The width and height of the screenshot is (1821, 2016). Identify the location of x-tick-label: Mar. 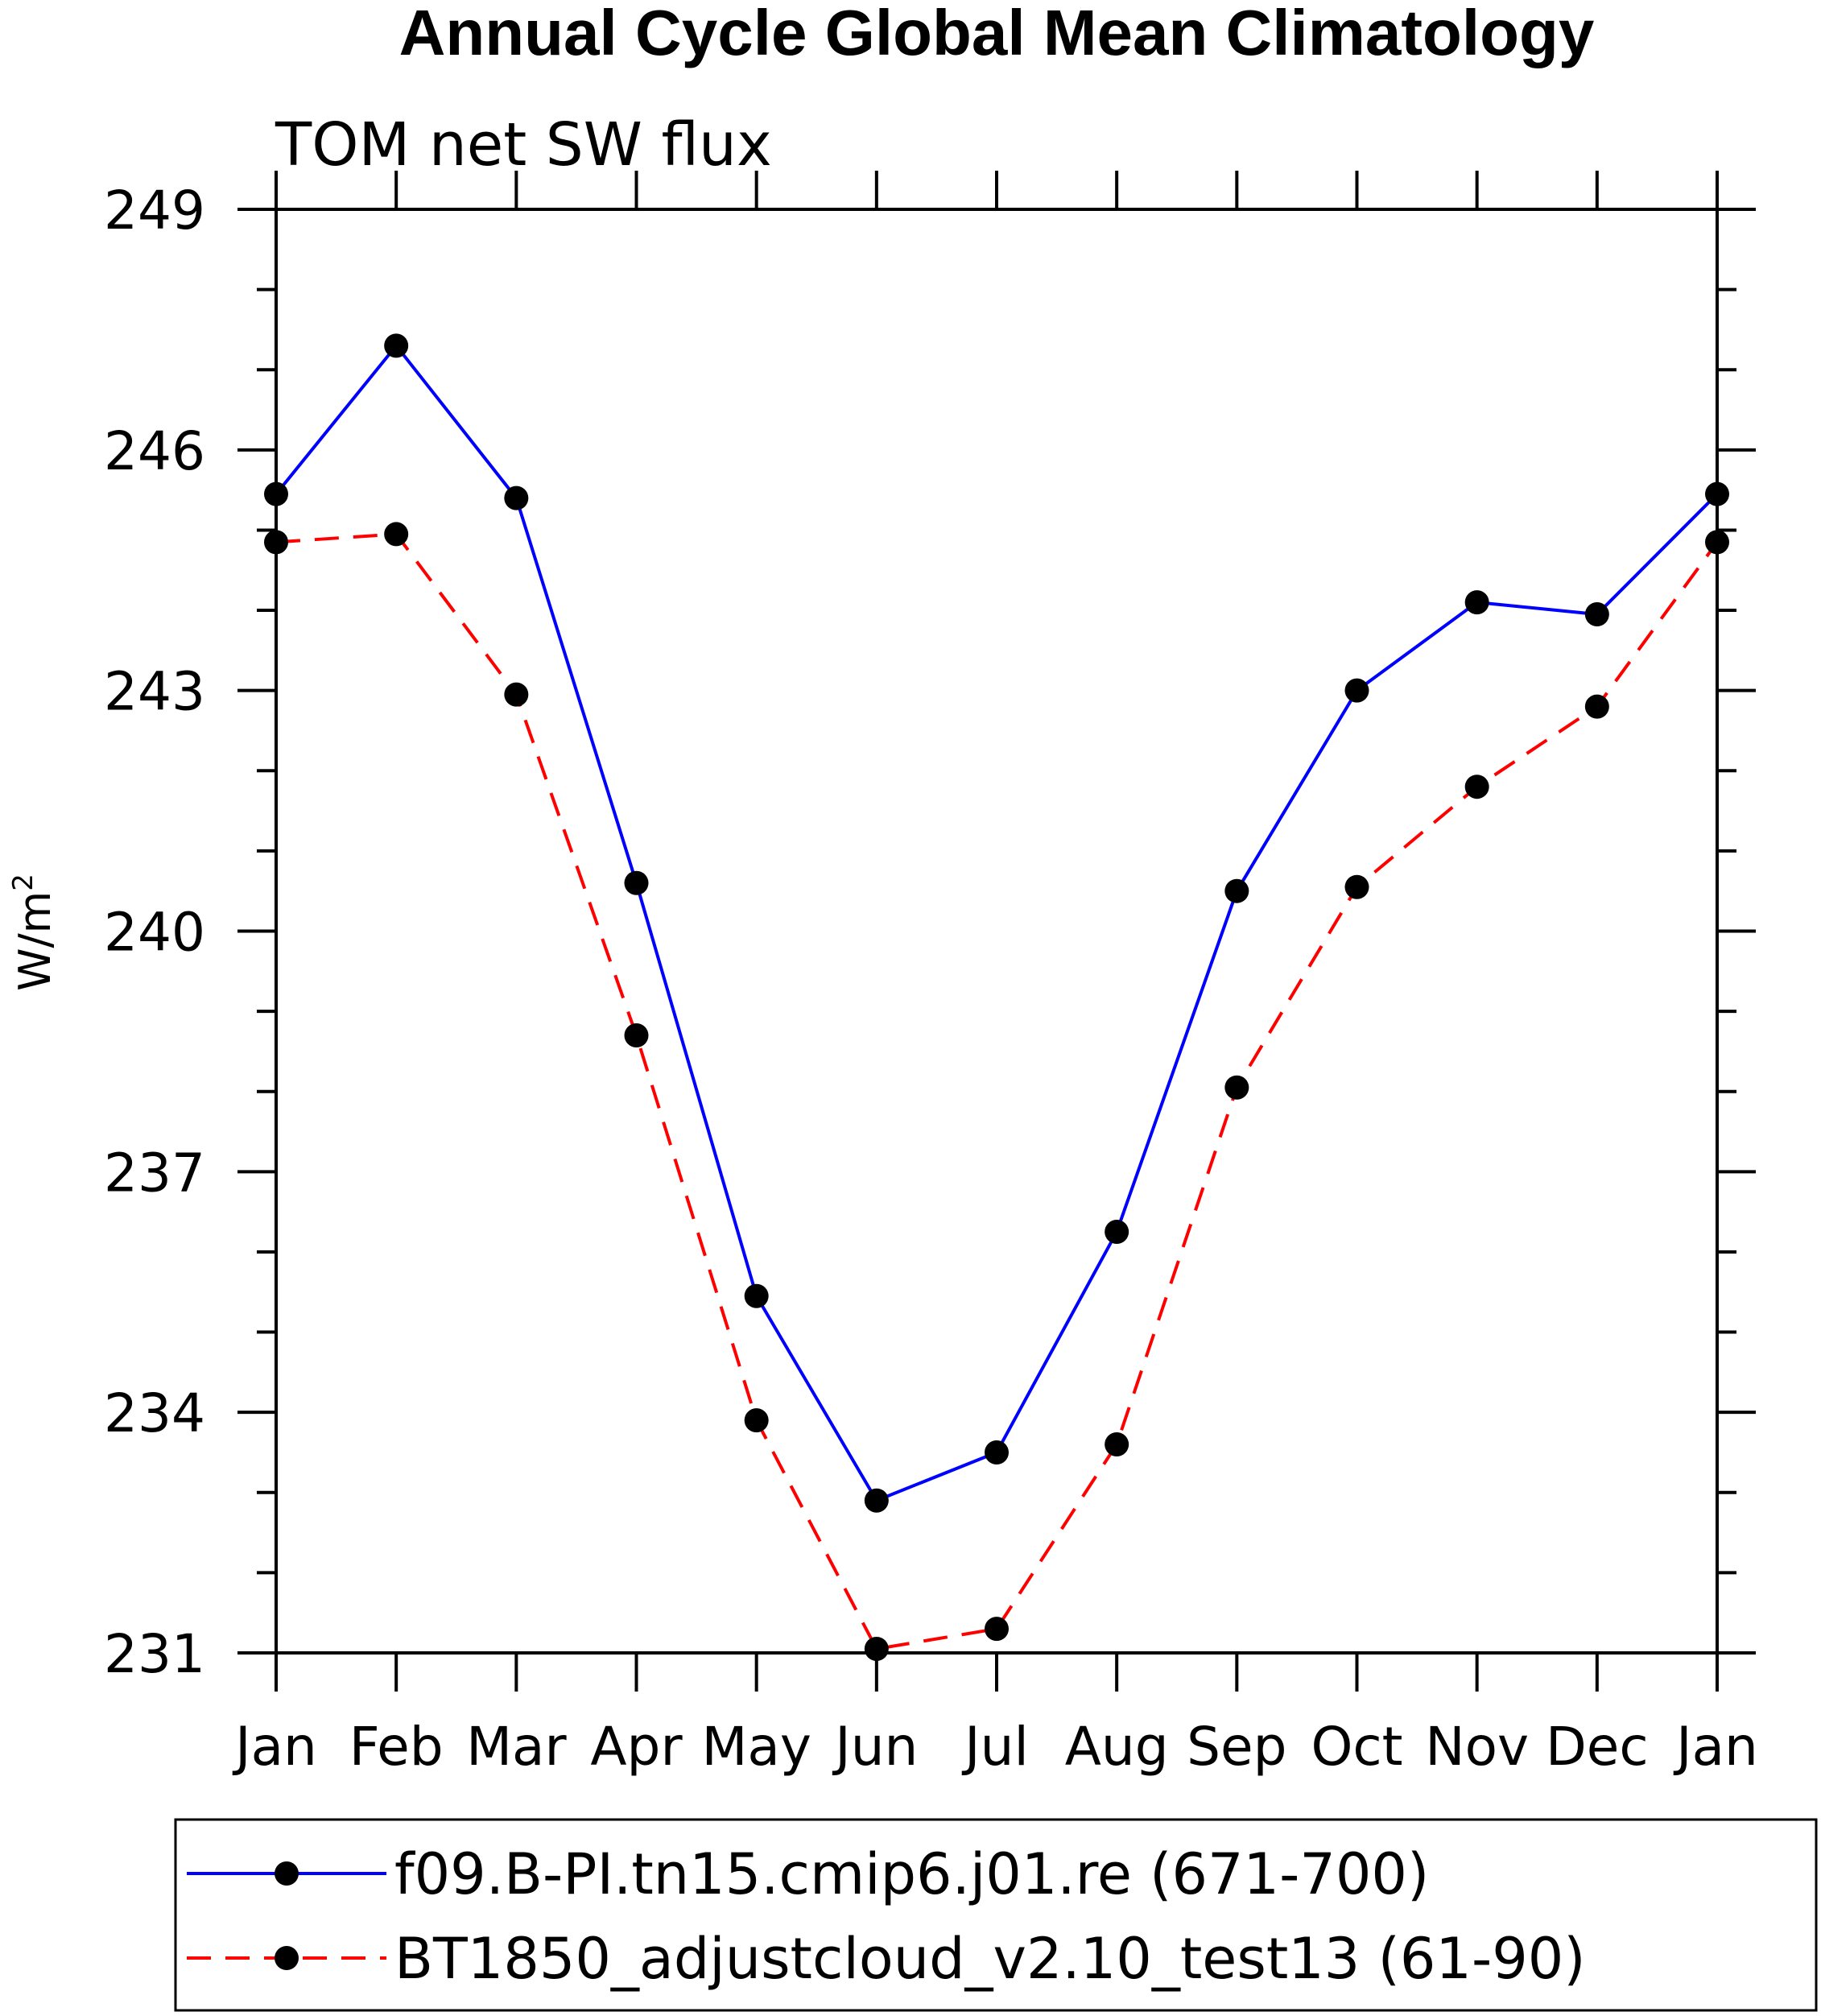
(516, 1747).